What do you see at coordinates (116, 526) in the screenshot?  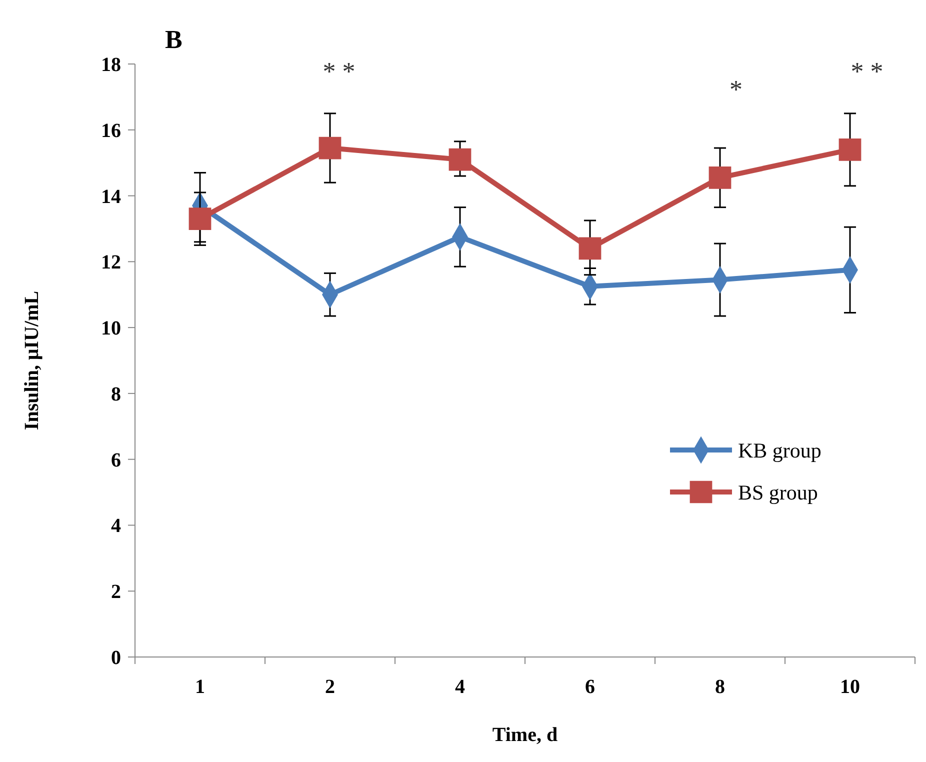 I see `y-tick-label: 4` at bounding box center [116, 526].